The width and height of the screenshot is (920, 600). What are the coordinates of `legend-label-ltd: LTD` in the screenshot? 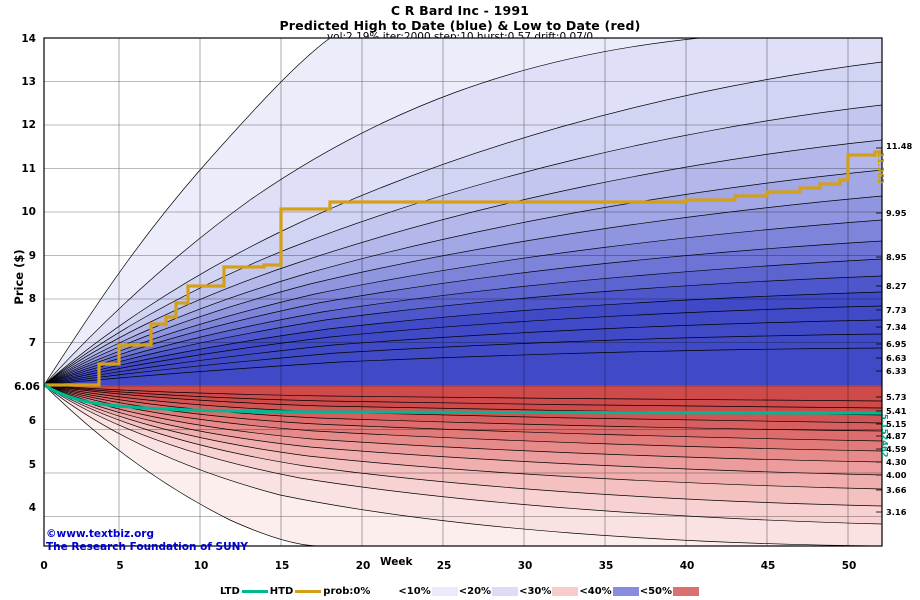 It's located at (229, 591).